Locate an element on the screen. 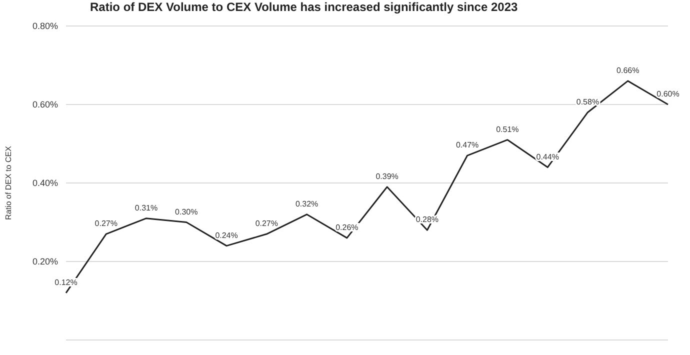  y-tick-label: 0.20% is located at coordinates (45, 261).